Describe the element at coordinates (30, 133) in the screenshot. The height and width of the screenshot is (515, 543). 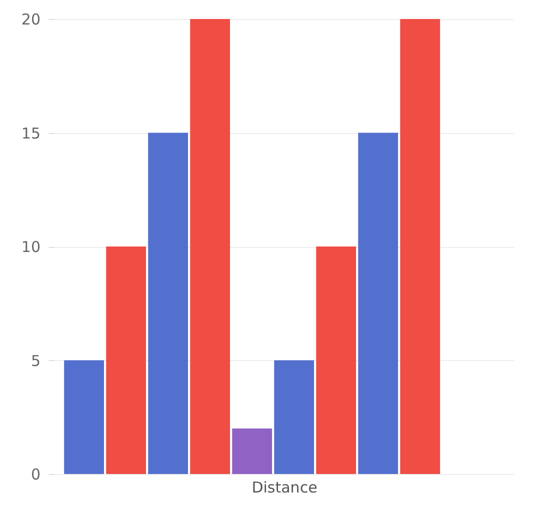
I see `y-tick-label: 15` at that location.